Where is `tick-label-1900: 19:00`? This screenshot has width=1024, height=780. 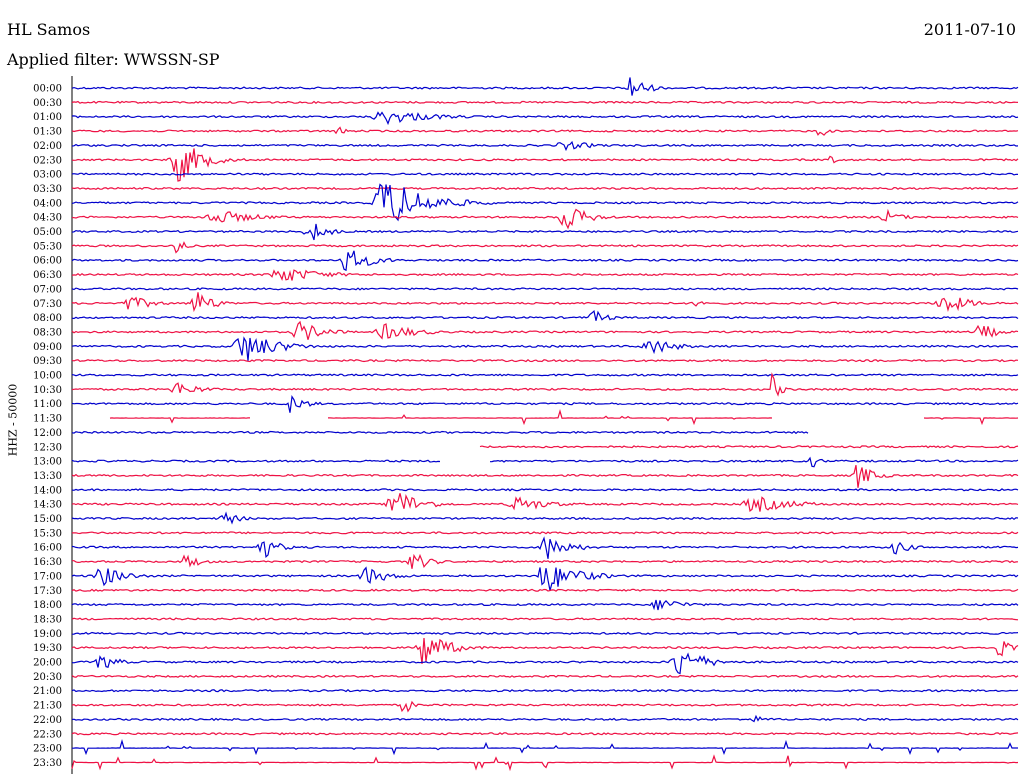 tick-label-1900: 19:00 is located at coordinates (47, 634).